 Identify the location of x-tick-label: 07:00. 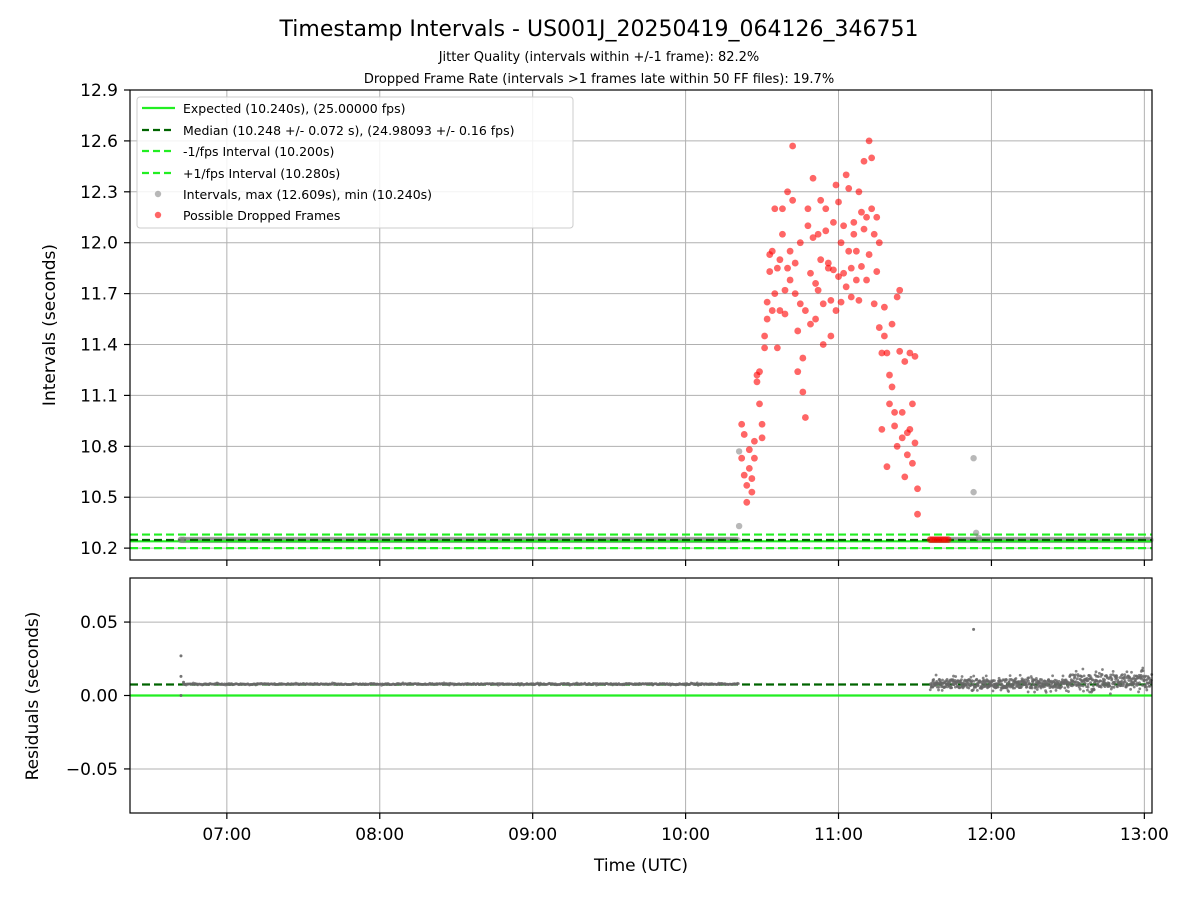
(226, 835).